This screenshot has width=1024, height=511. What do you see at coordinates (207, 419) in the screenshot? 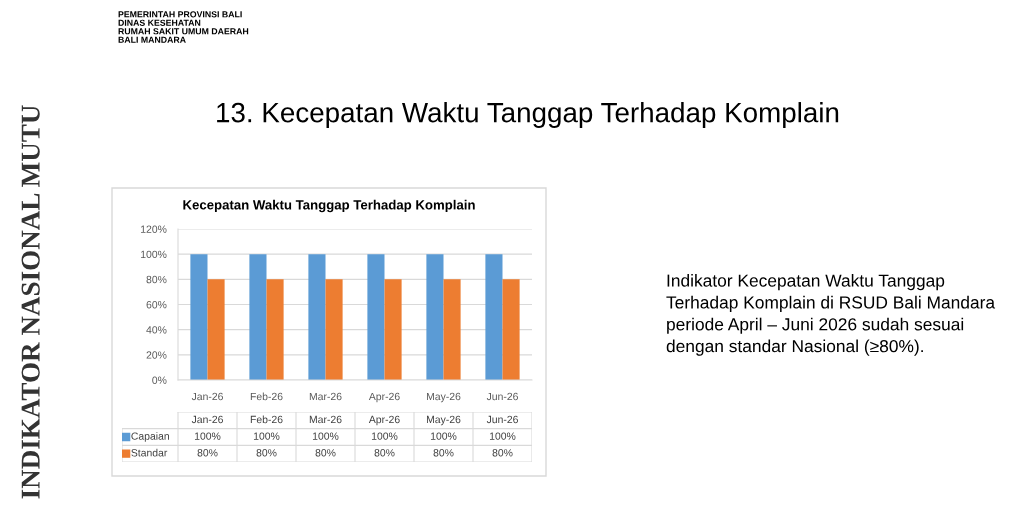
I see `category-label: Jan-26` at bounding box center [207, 419].